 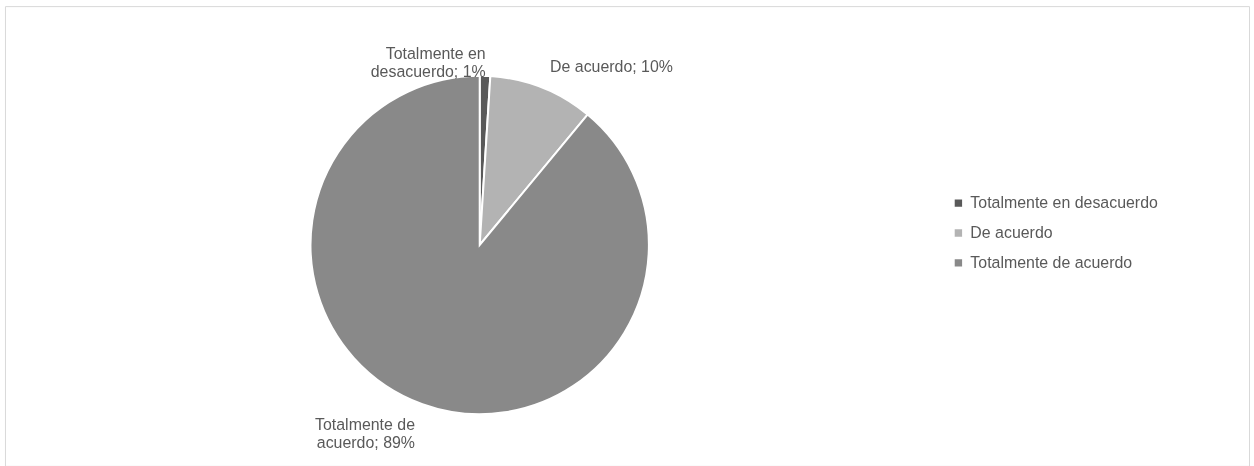 What do you see at coordinates (1011, 232) in the screenshot?
I see `legend-label: De acuerdo` at bounding box center [1011, 232].